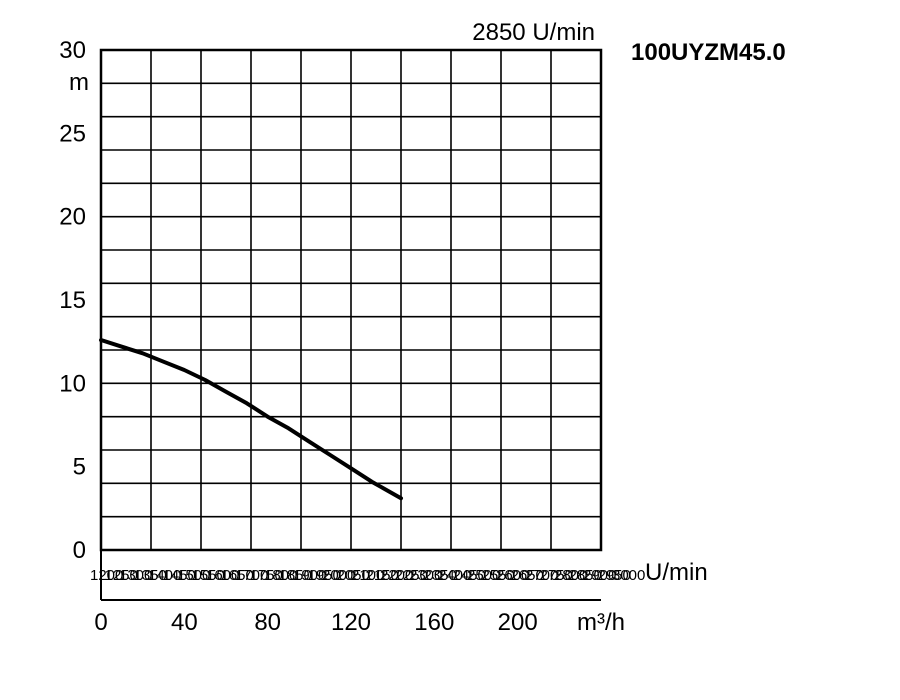 The width and height of the screenshot is (900, 700). What do you see at coordinates (512, 575) in the screenshot?
I see `rpm-tick-label: 2600` at bounding box center [512, 575].